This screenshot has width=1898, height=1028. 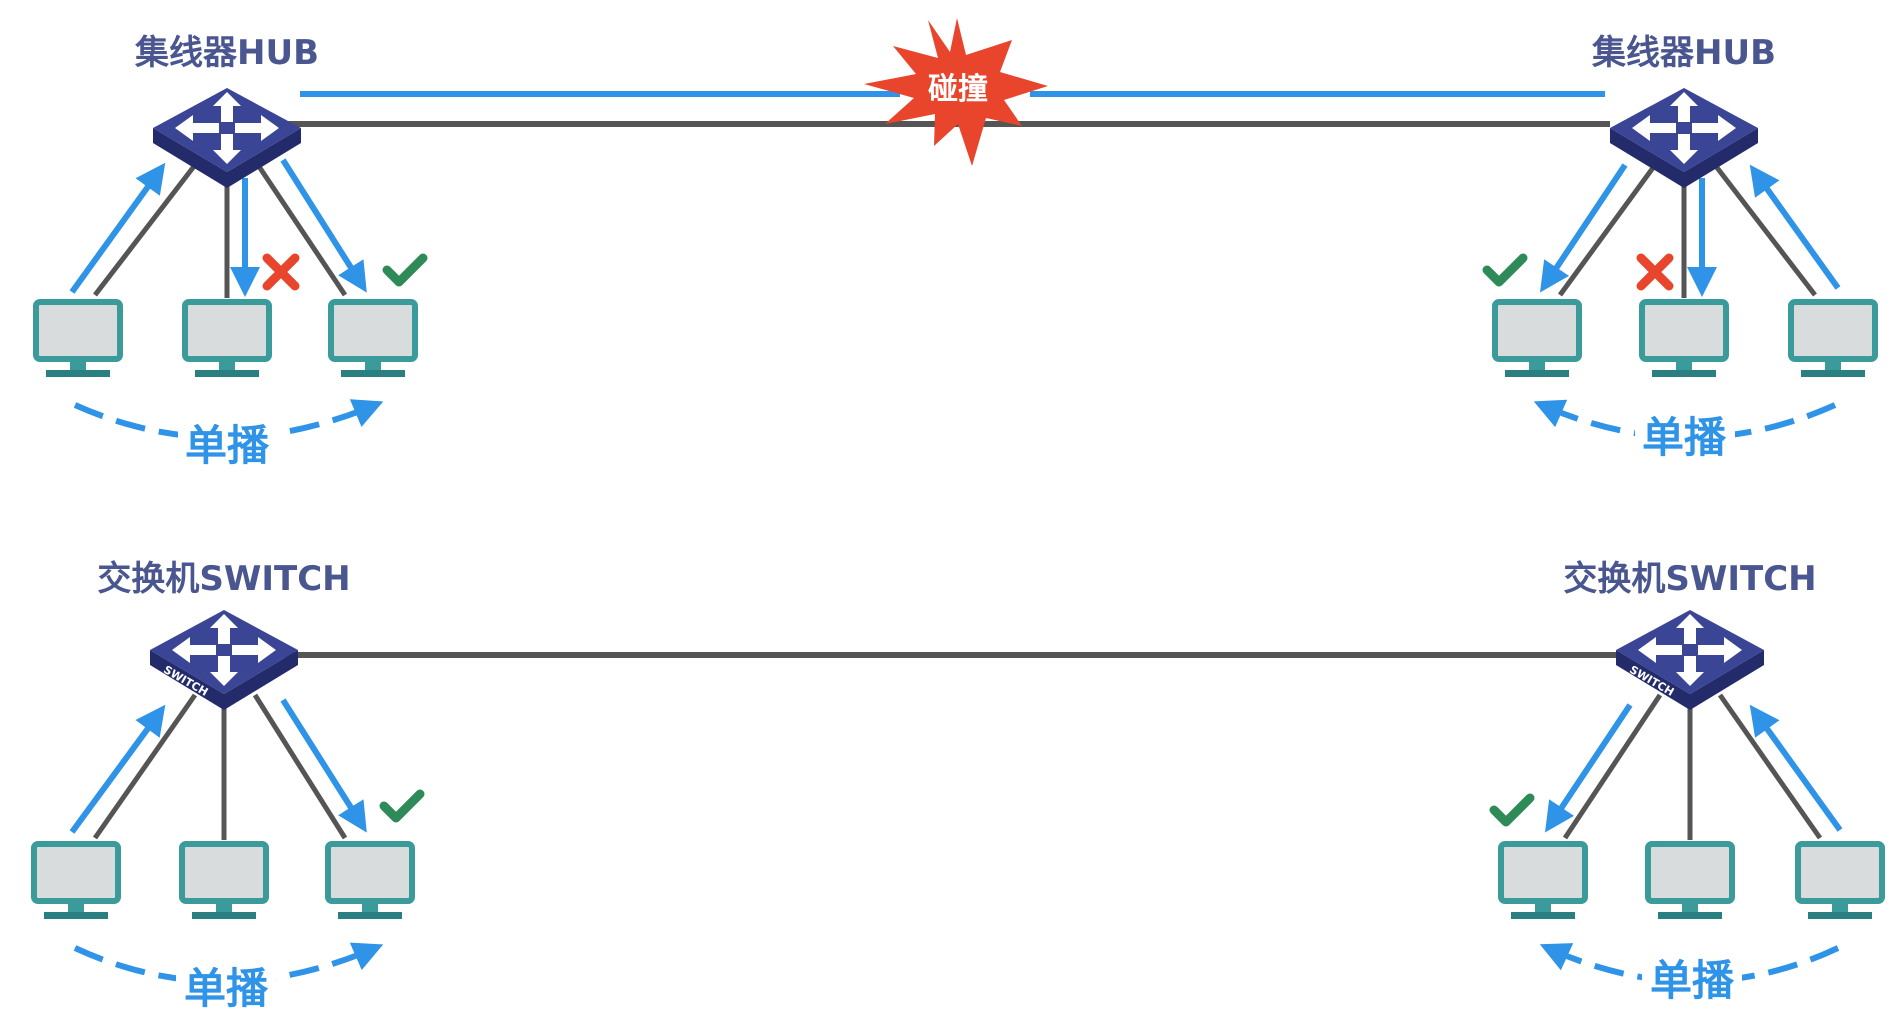 I want to click on bottom-left-switch-cluster: SWITCH 交换机SWITCH 单播, so click(x=227, y=787).